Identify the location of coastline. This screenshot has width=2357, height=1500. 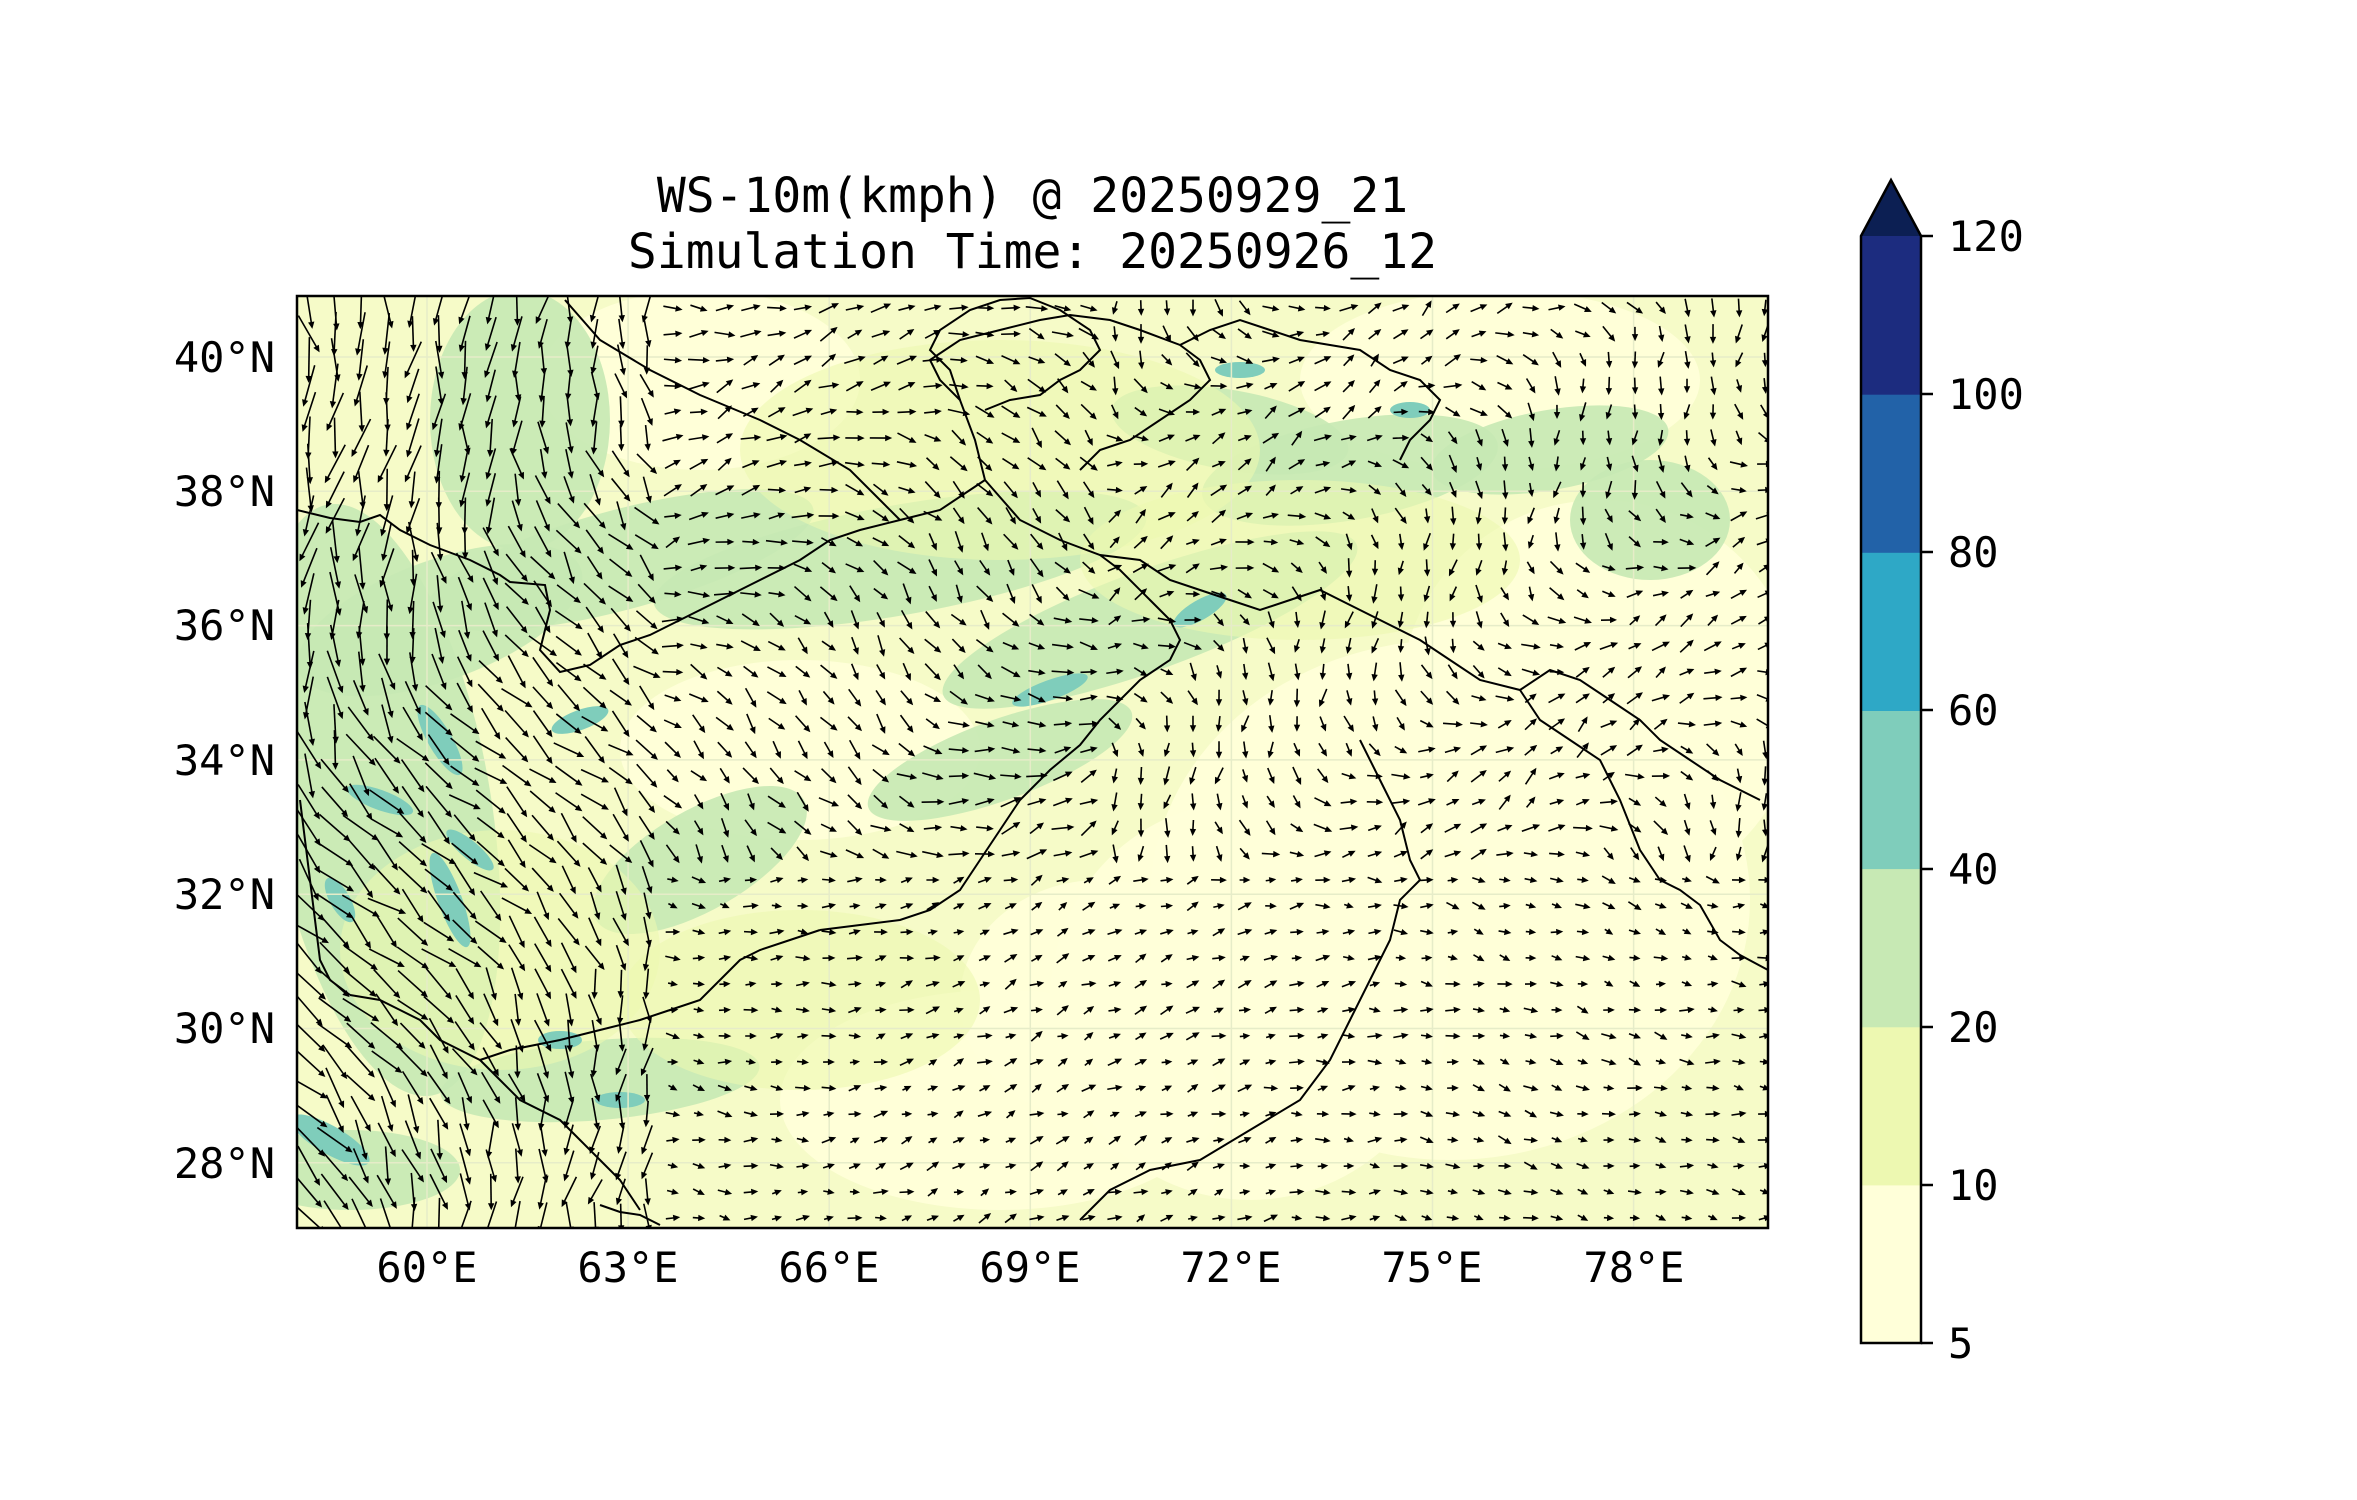
(630, 1215).